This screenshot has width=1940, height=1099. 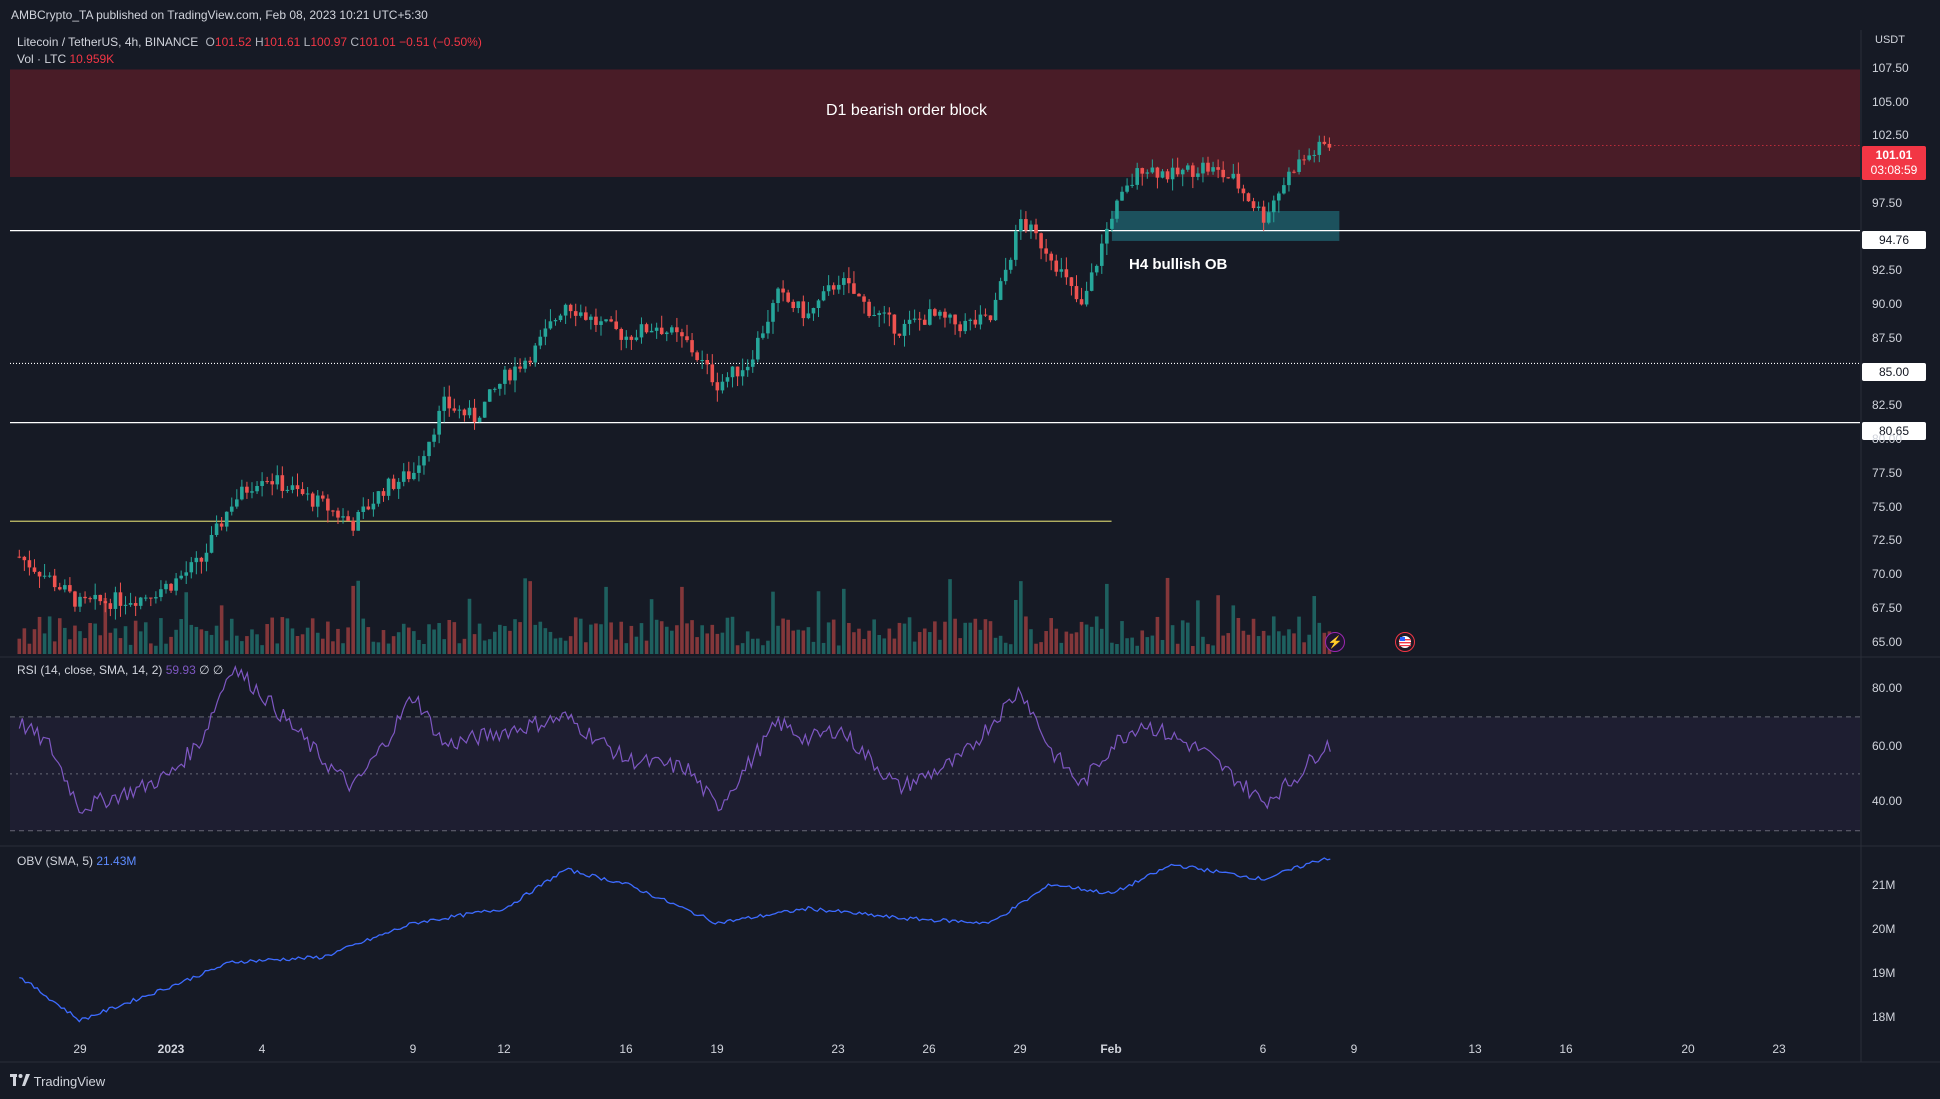 I want to click on close-label: C, so click(x=355, y=42).